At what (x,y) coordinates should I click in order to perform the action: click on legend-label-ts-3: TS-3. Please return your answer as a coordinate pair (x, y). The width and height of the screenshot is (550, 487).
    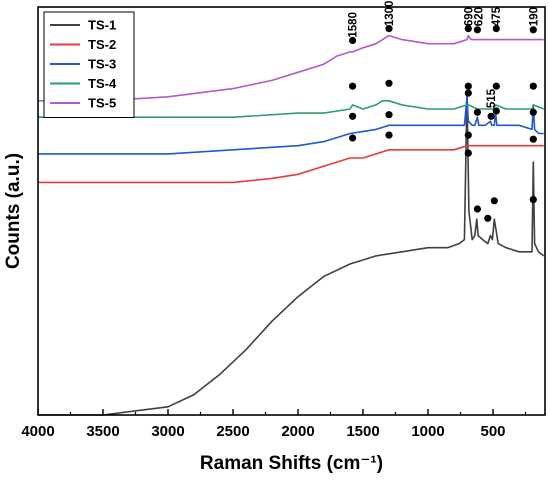
    Looking at the image, I should click on (102, 64).